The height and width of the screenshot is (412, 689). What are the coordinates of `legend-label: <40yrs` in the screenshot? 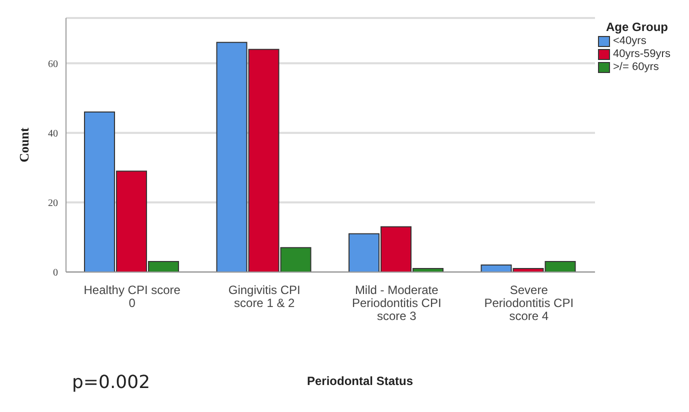 It's located at (629, 41).